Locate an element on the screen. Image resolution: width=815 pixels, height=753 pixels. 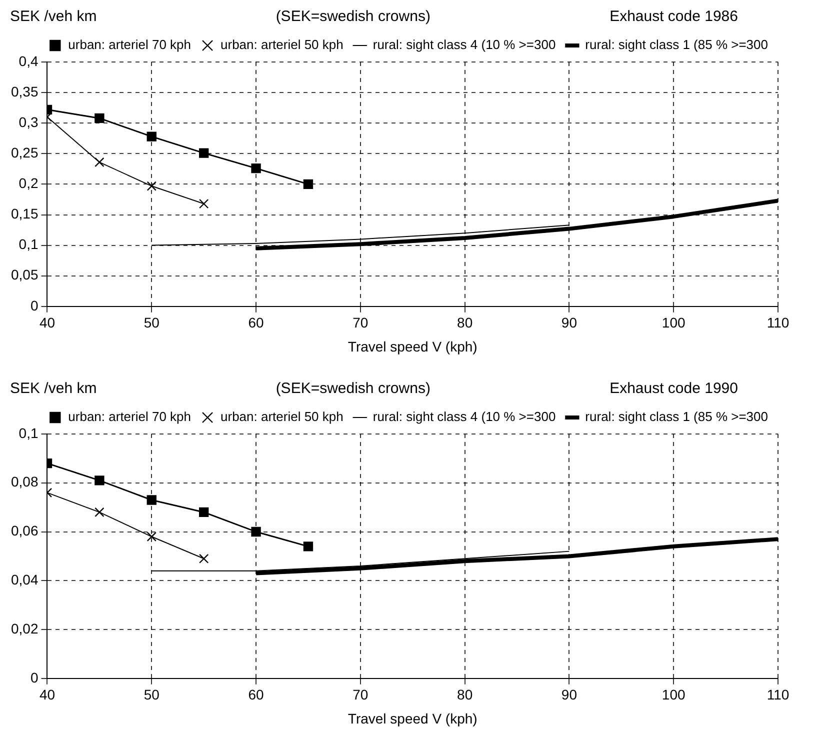
y-tick-label: 0,05 is located at coordinates (24, 274).